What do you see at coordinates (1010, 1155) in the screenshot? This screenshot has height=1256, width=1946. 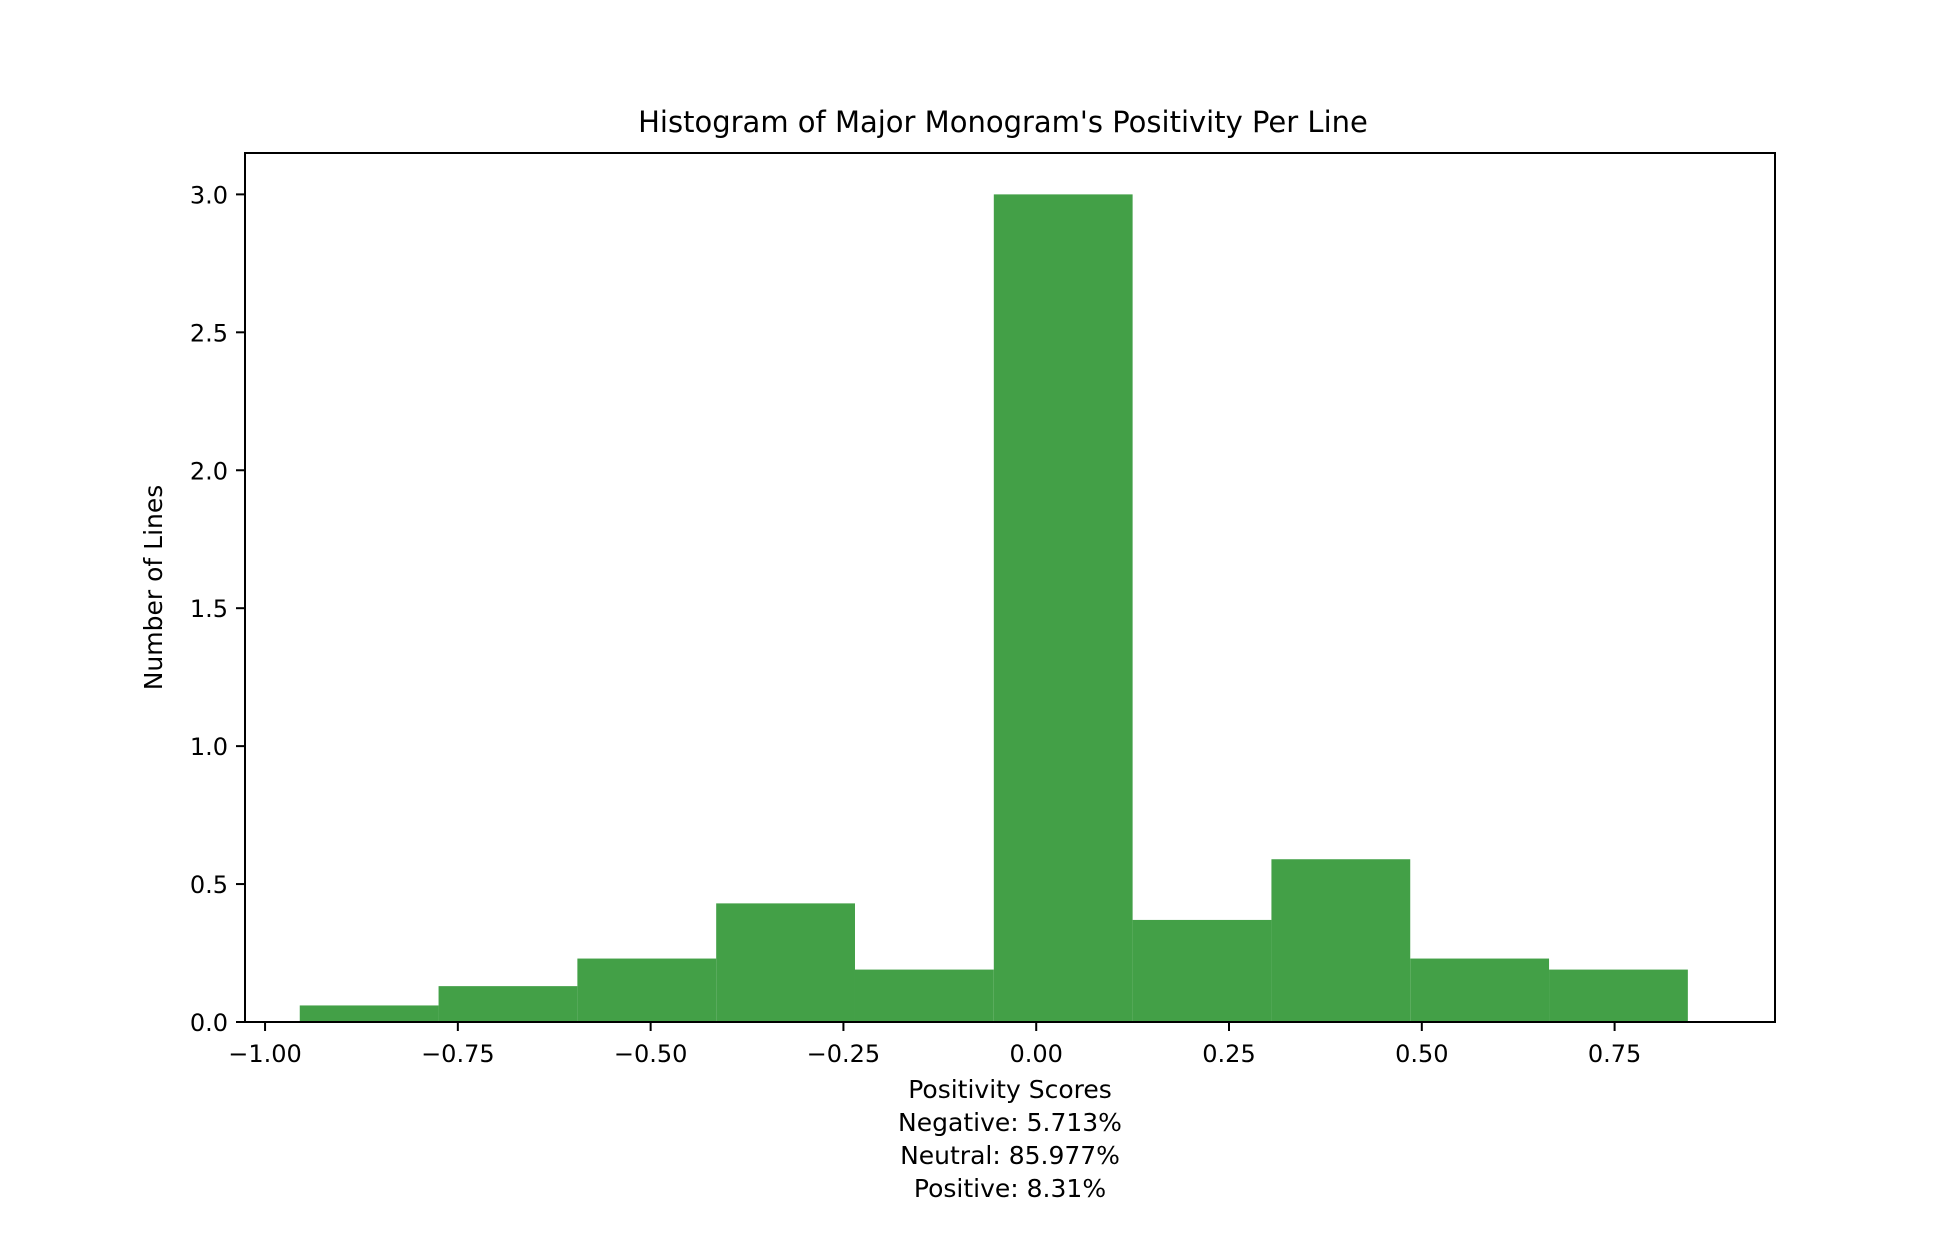 I see `neutral-percentage-label: Neutral: 85.977%` at bounding box center [1010, 1155].